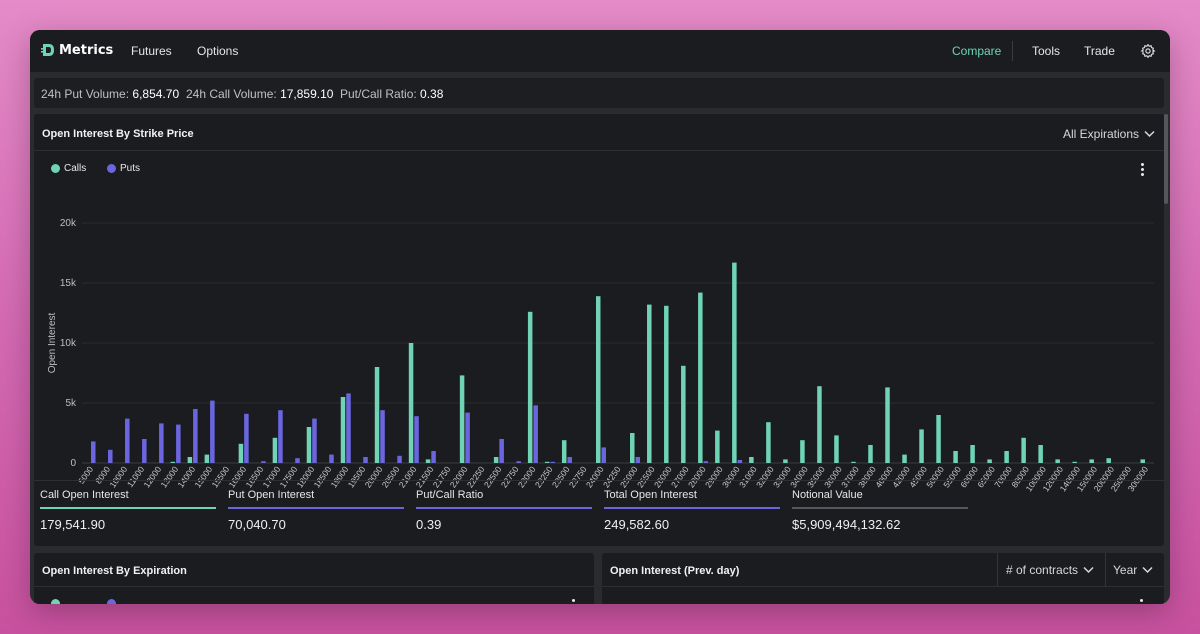 The image size is (1200, 634). Describe the element at coordinates (1142, 170) in the screenshot. I see `chart-menu-kebab-icon` at that location.